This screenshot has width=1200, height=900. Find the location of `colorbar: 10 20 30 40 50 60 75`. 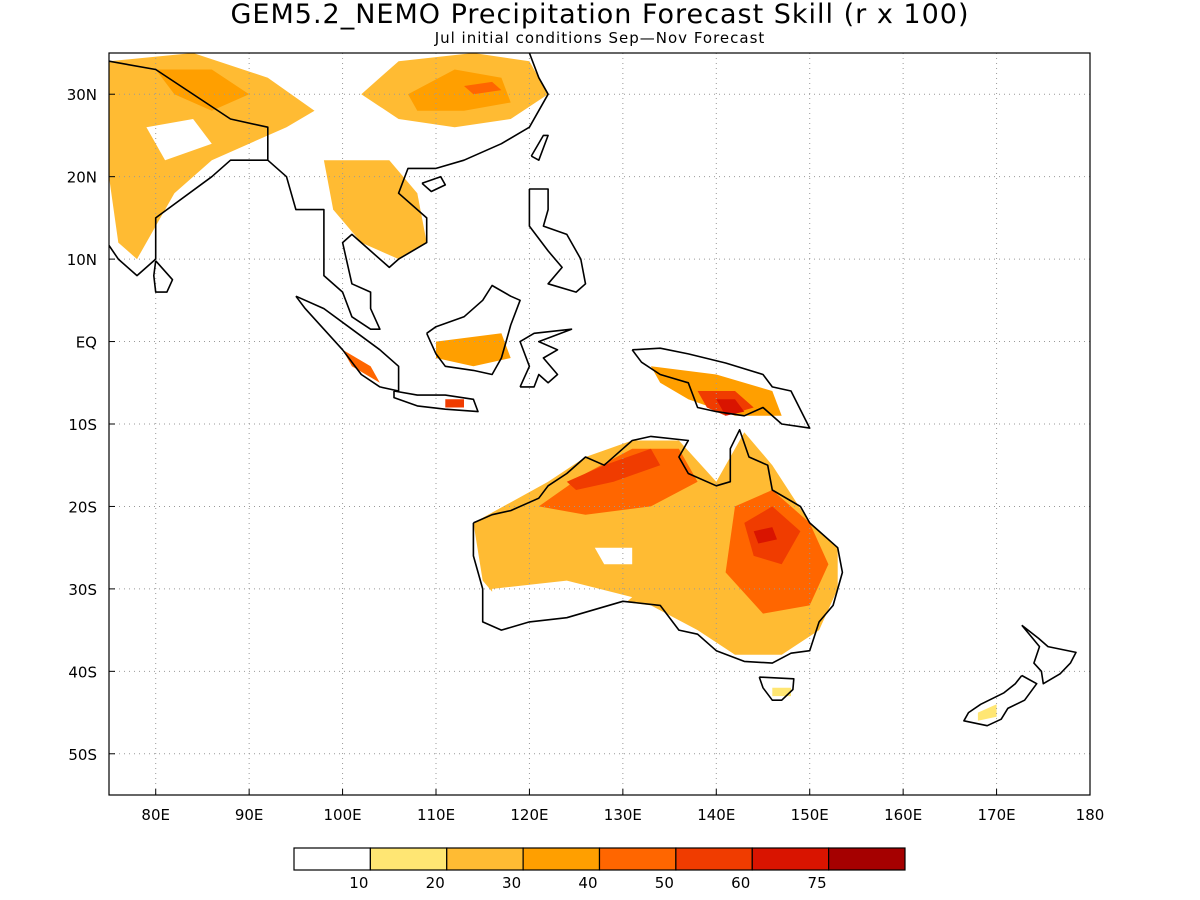

colorbar: 10 20 30 40 50 60 75 is located at coordinates (599, 869).